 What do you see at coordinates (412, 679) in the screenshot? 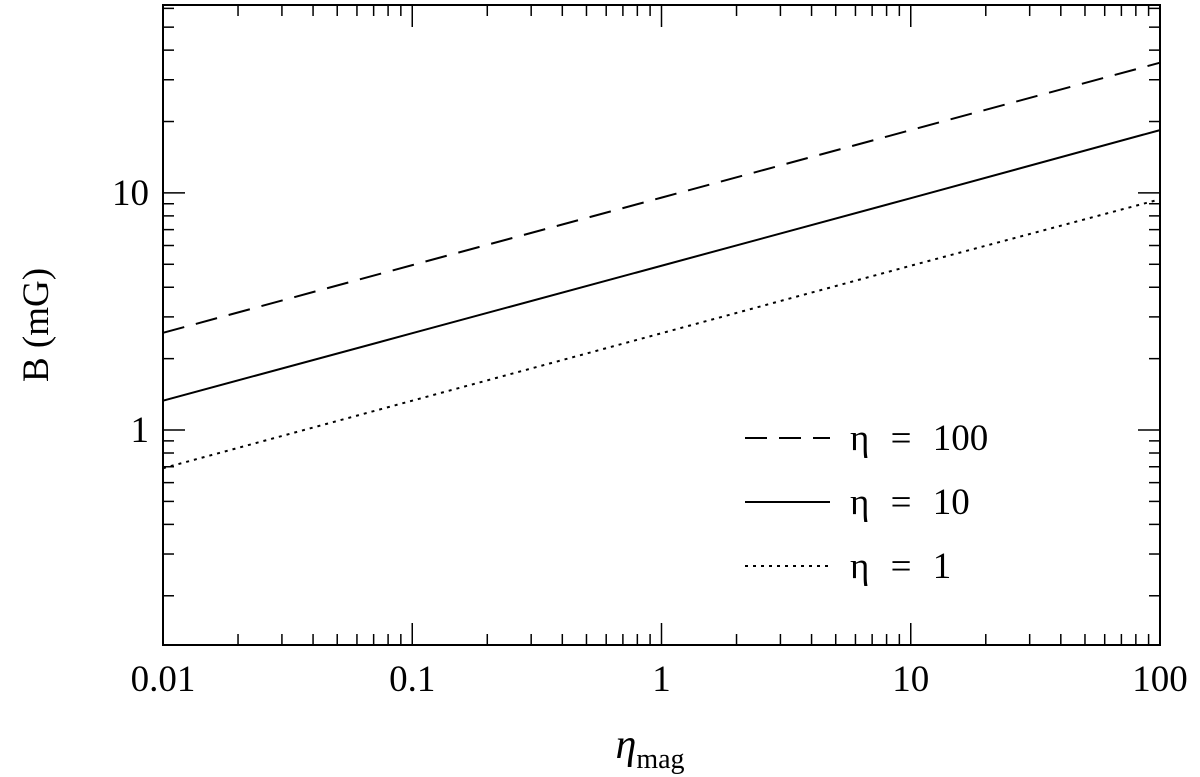
I see `x-tick-label: 0.1` at bounding box center [412, 679].